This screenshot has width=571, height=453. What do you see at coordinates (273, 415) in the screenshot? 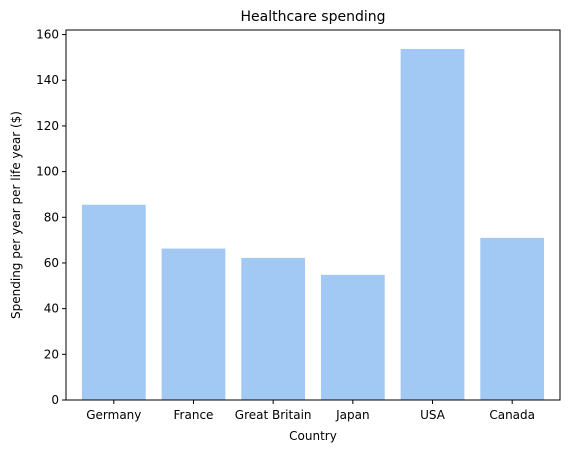
I see `x-tick-label: Great Britain` at bounding box center [273, 415].